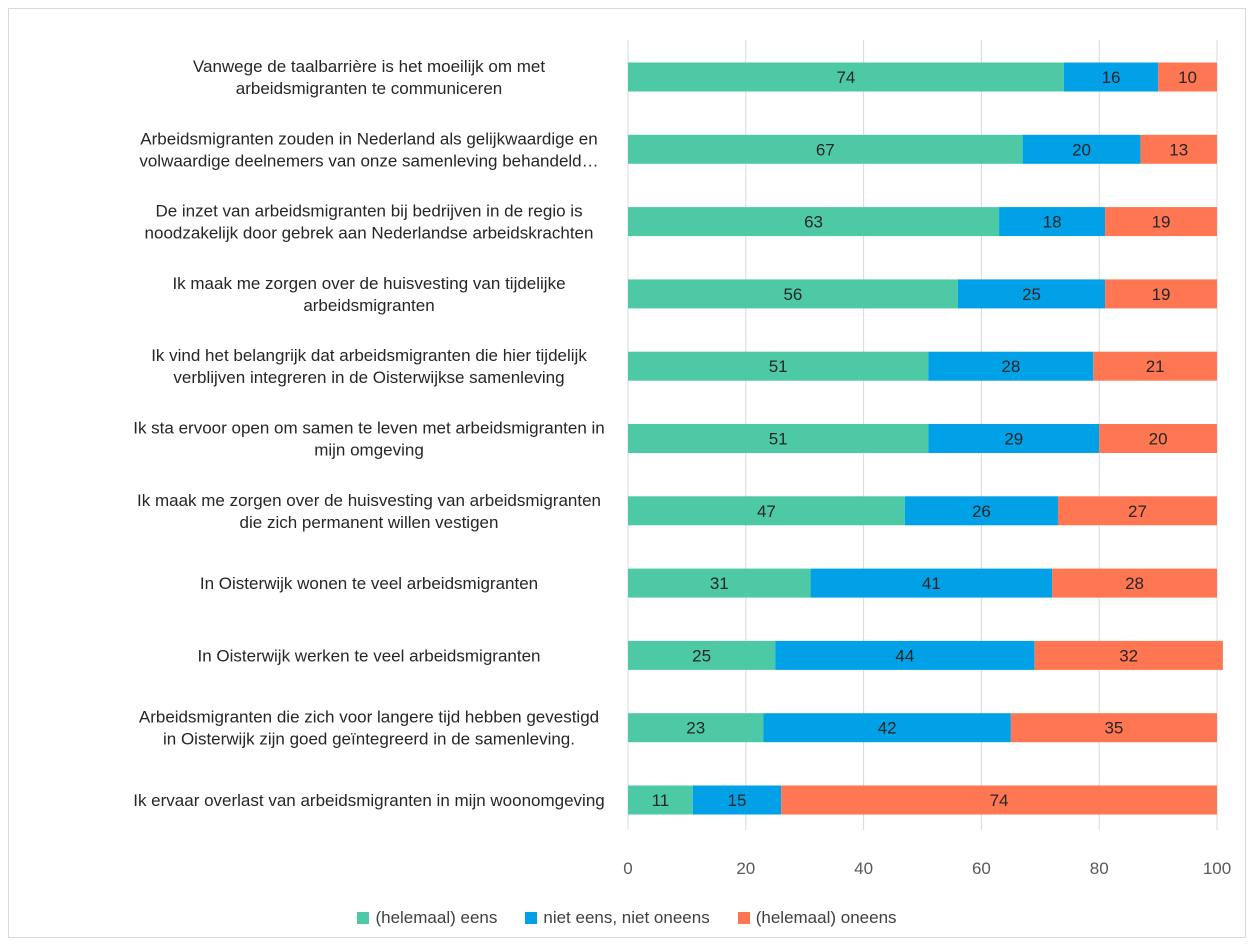  I want to click on x-tick-label: 0, so click(627, 868).